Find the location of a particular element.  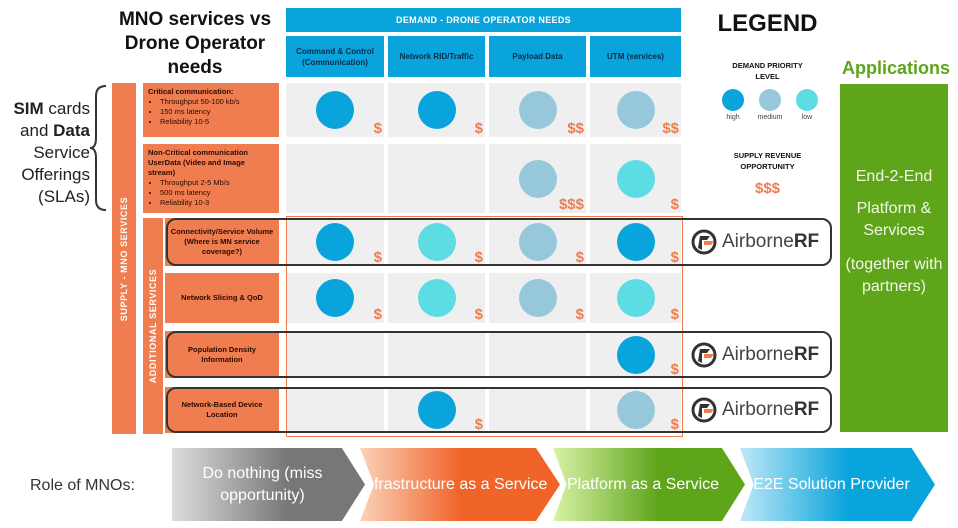

sim-word: SIM is located at coordinates (28, 108).